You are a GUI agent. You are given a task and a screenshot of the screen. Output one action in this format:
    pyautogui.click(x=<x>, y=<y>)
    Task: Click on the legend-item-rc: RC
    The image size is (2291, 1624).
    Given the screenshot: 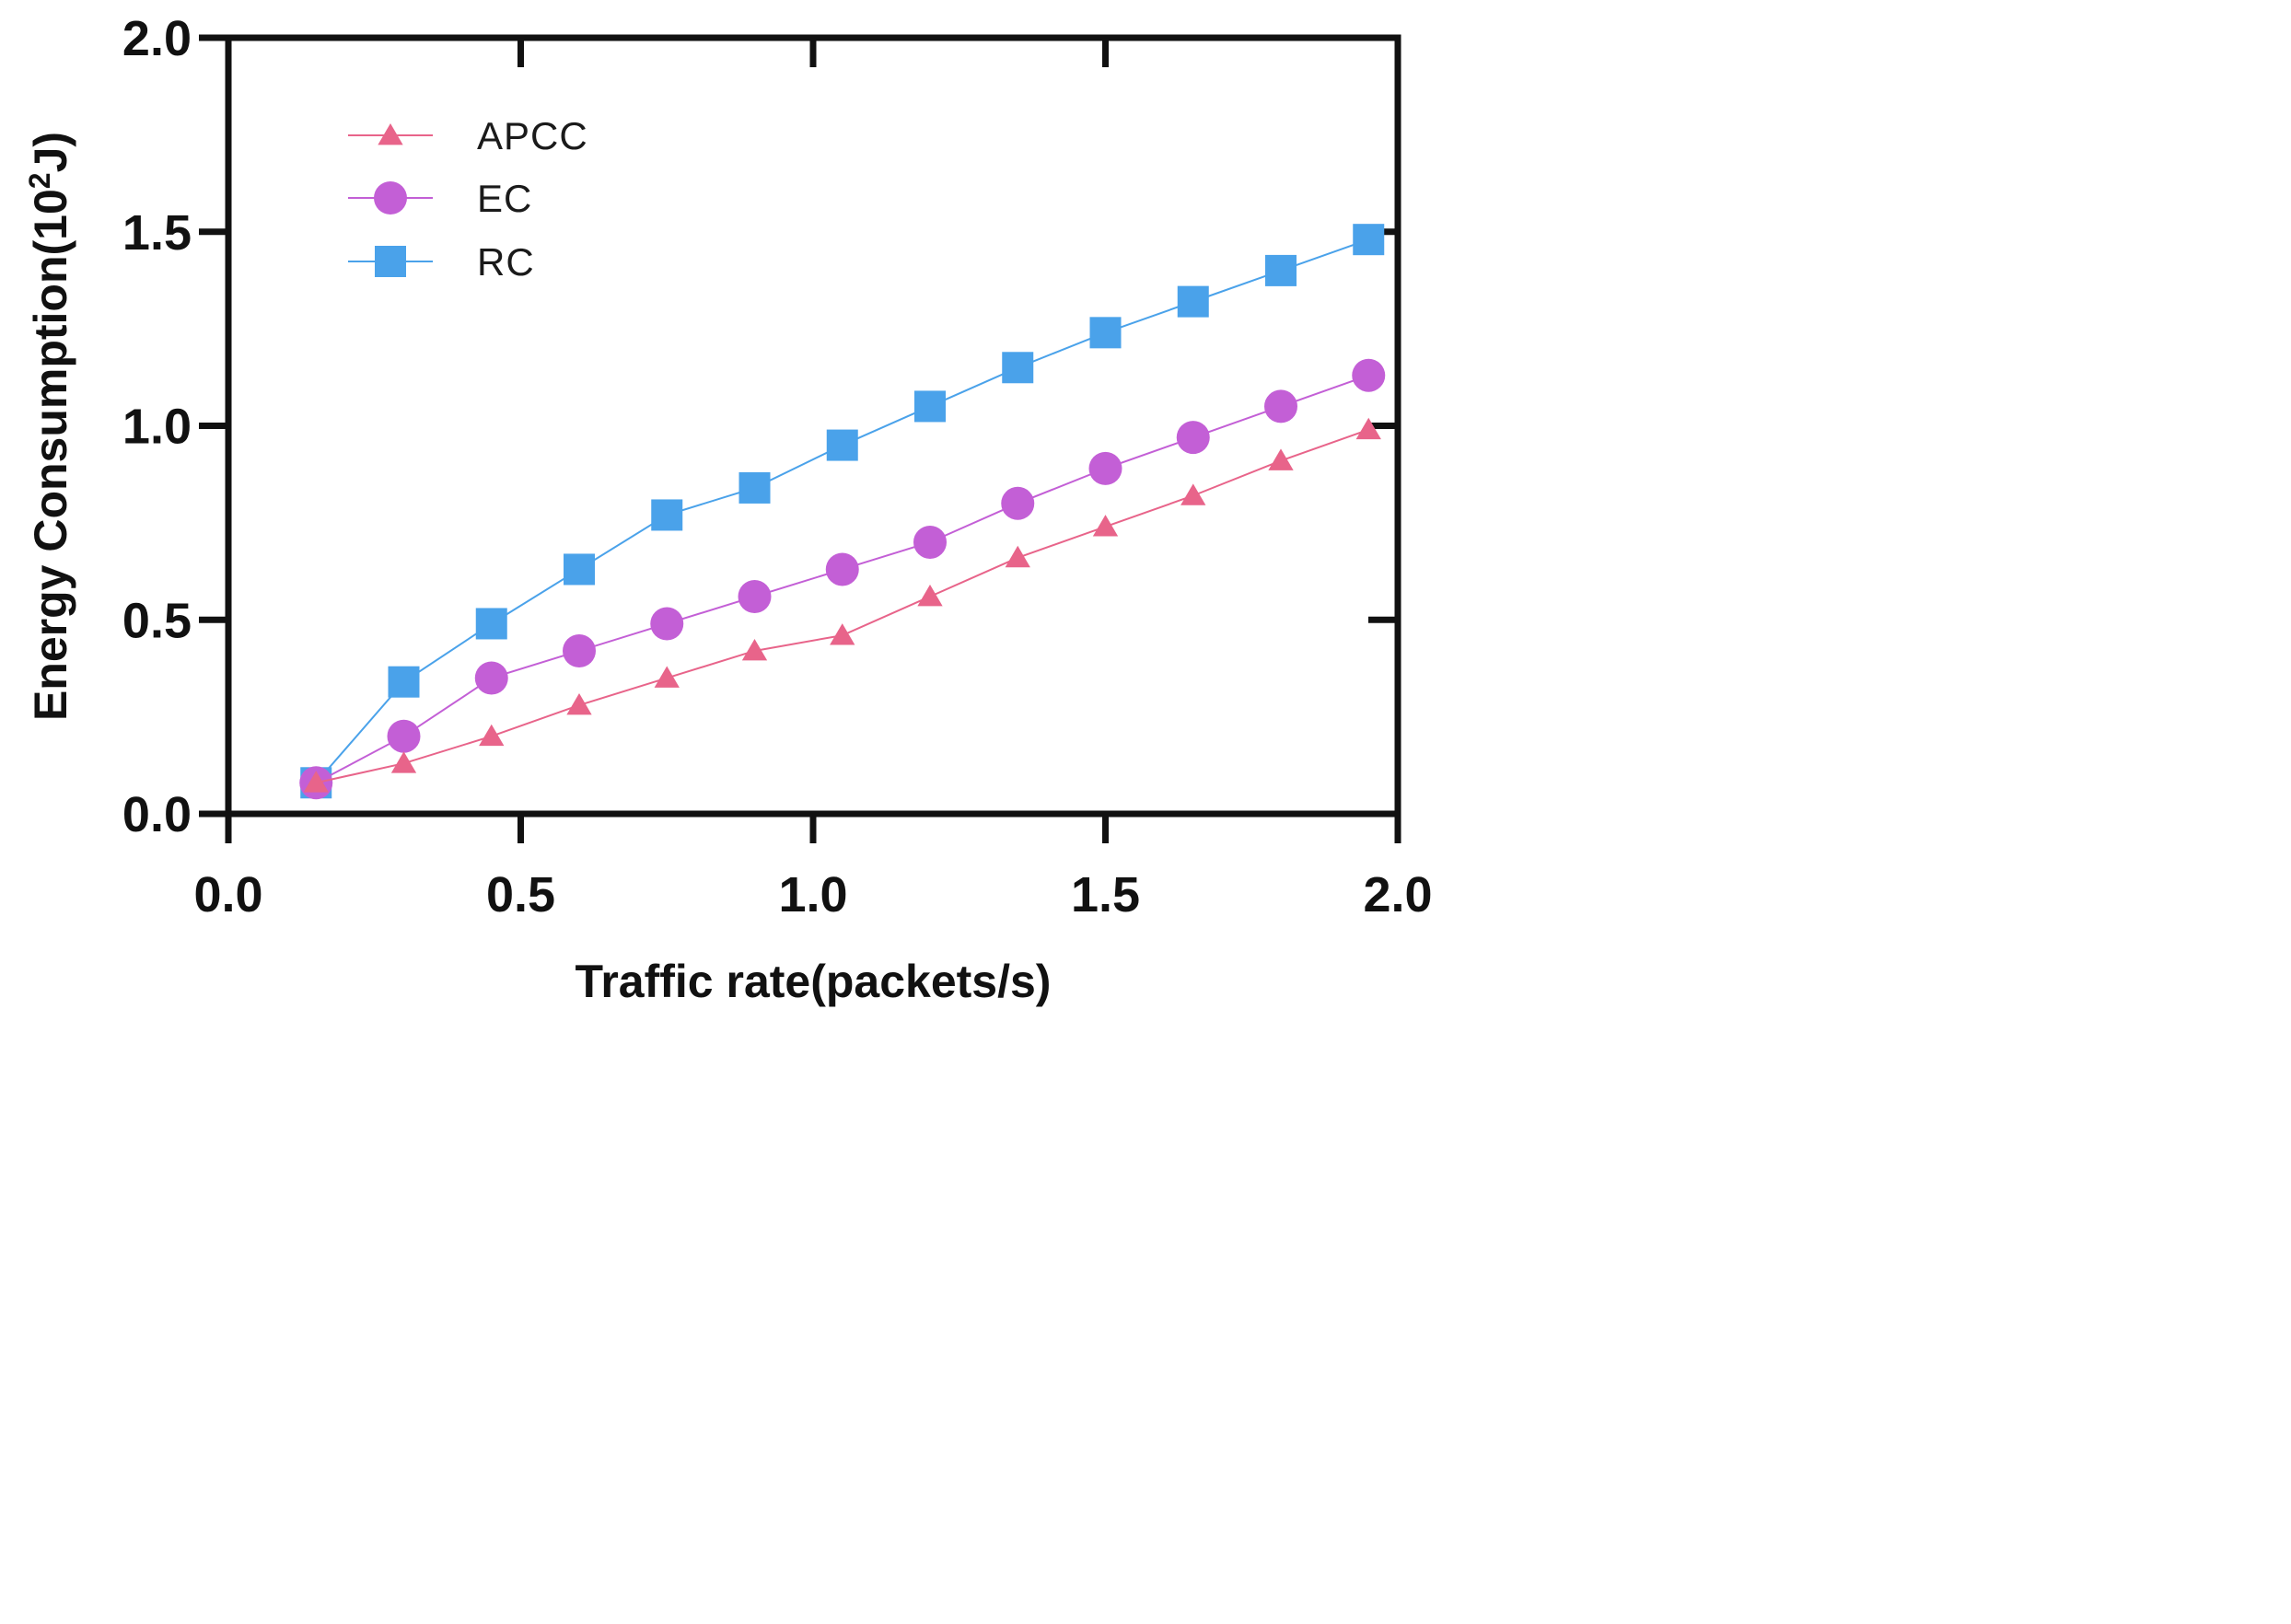 What is the action you would take?
    pyautogui.click(x=441, y=262)
    